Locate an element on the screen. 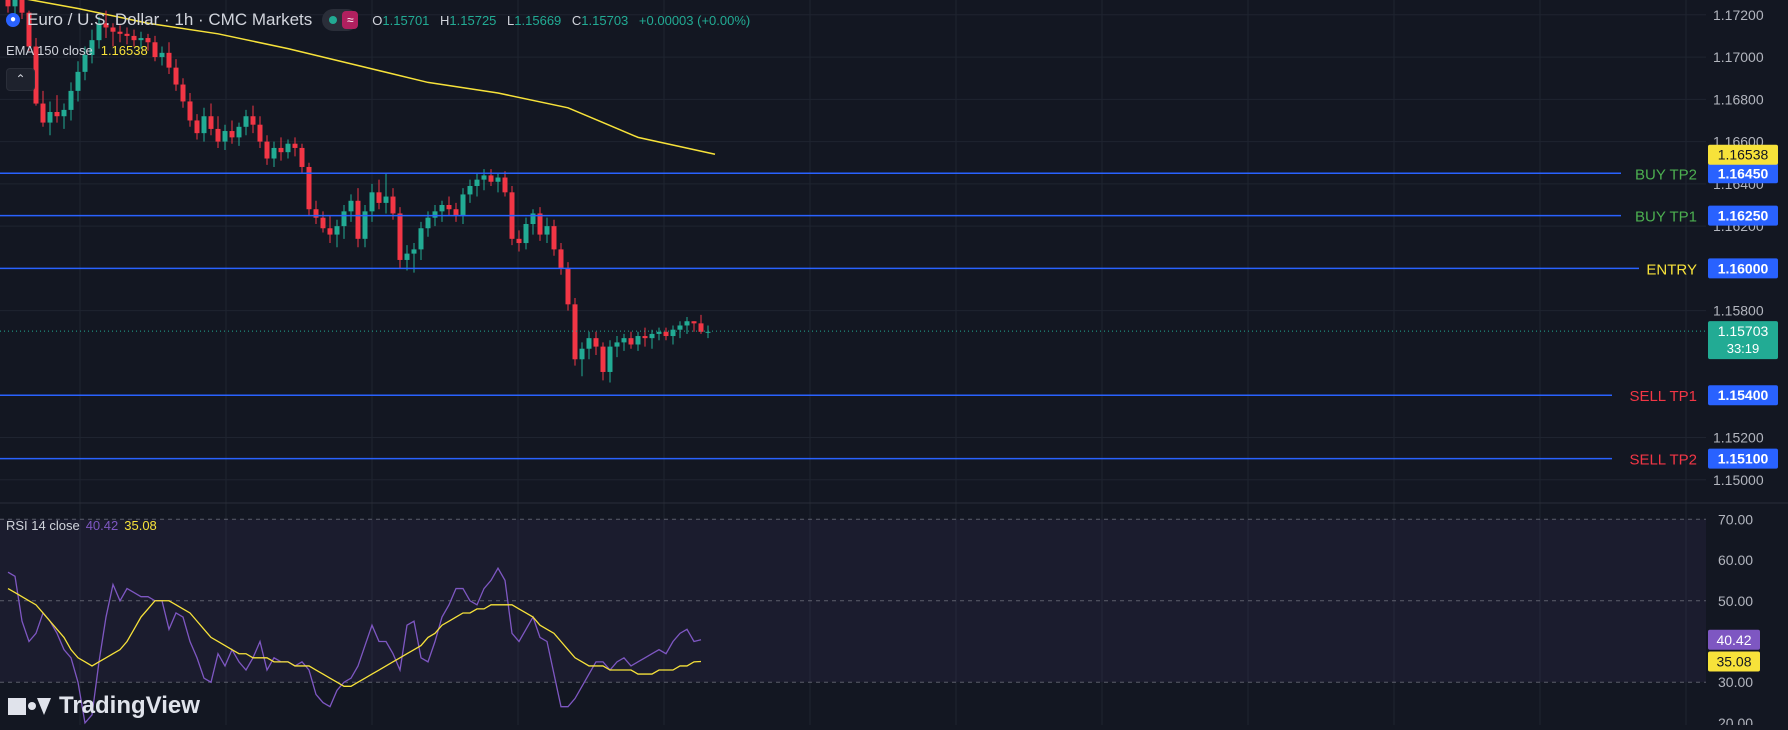  rsi-legend: RSI 14 close 40.42 35.08 is located at coordinates (81, 525).